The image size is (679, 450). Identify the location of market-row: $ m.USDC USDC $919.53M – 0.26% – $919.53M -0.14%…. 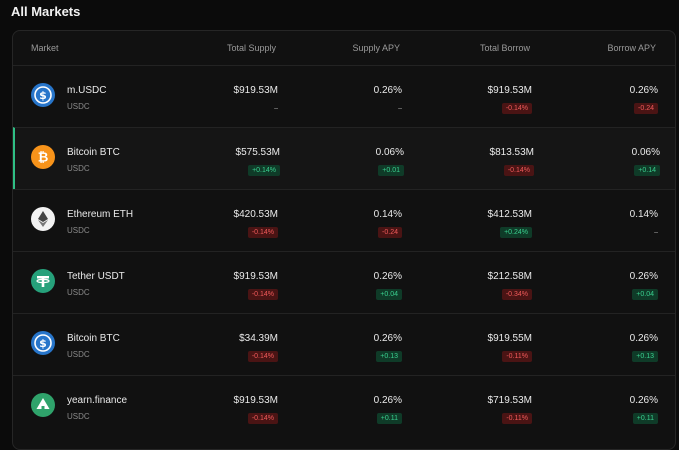
(344, 96).